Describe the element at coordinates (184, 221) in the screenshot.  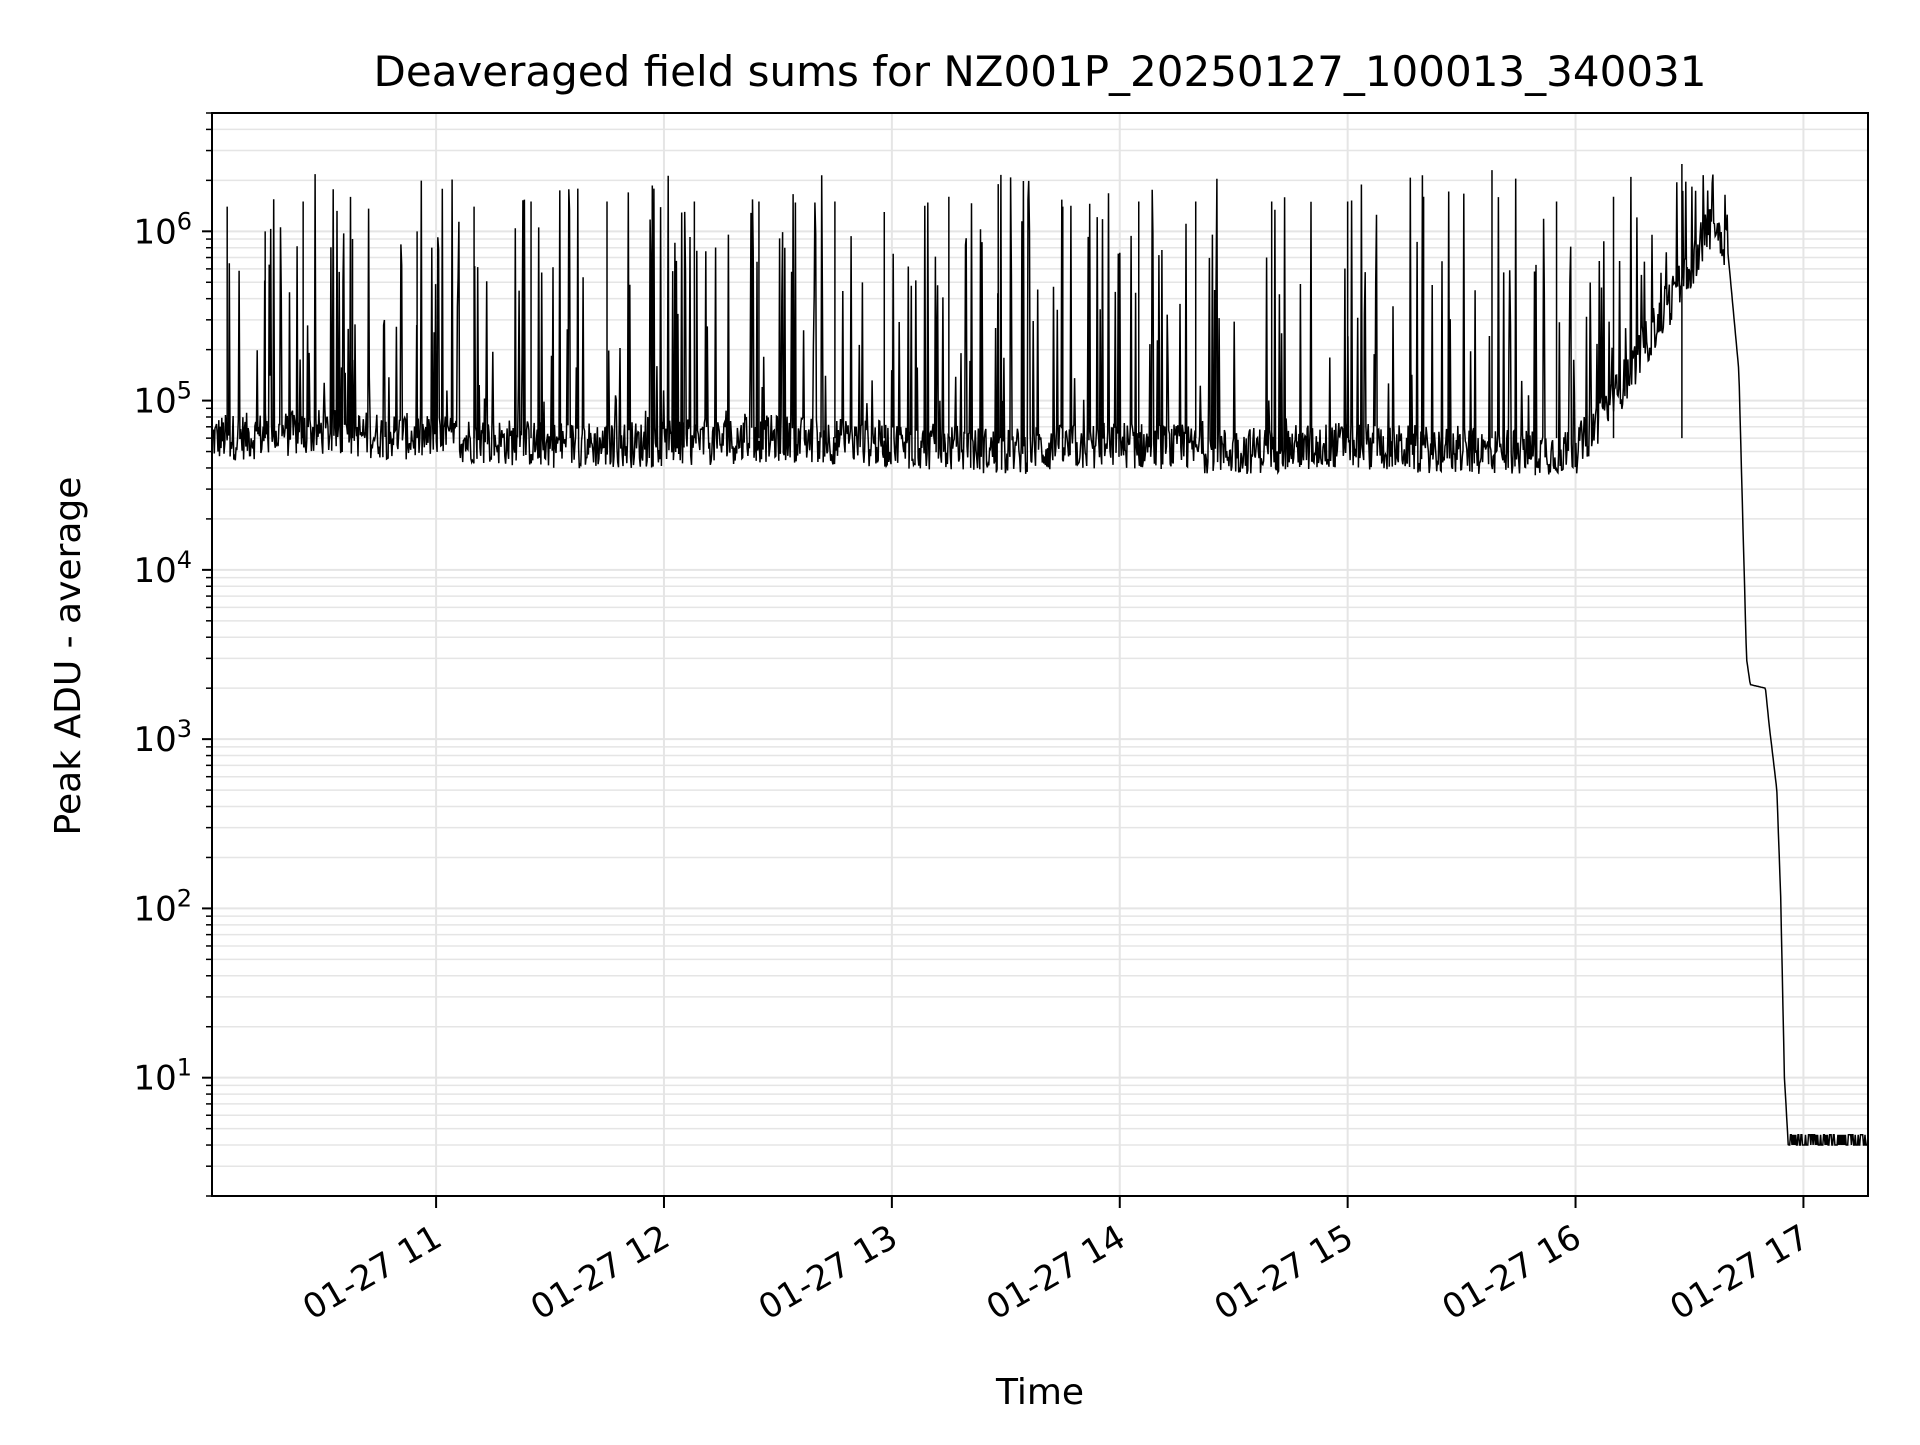
I see `y-tick-exponent: 6` at that location.